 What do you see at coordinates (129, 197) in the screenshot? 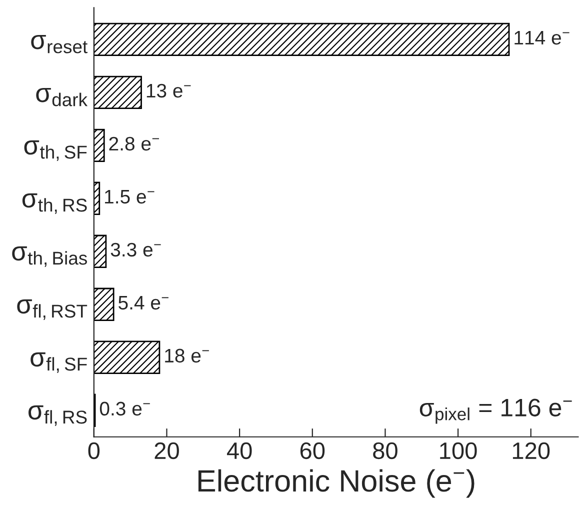
I see `data-label: 1.5 e$^{−}$` at bounding box center [129, 197].